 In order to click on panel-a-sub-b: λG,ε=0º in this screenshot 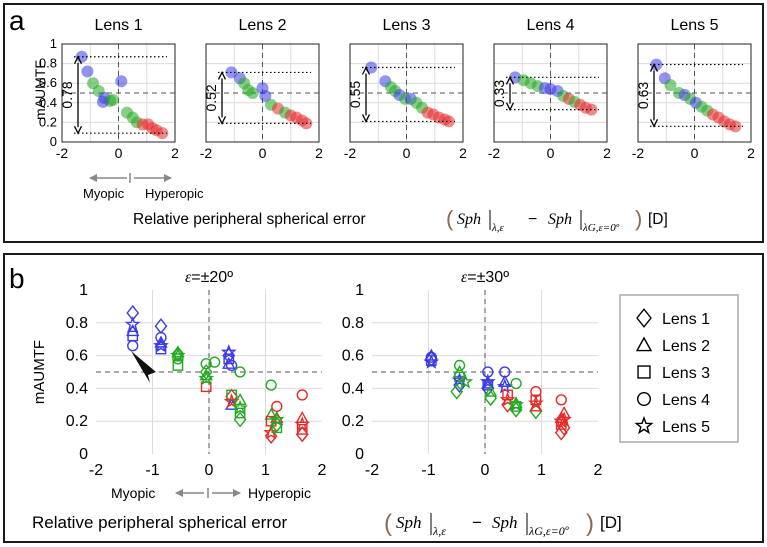, I will do `click(601, 228)`.